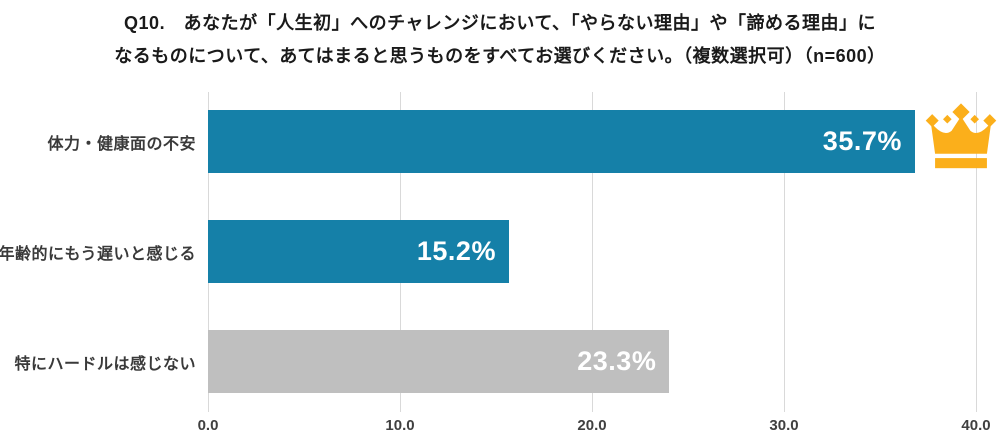 The width and height of the screenshot is (1000, 443). I want to click on category-label-age: 年齢的にもう遅いと感じる, so click(98, 254).